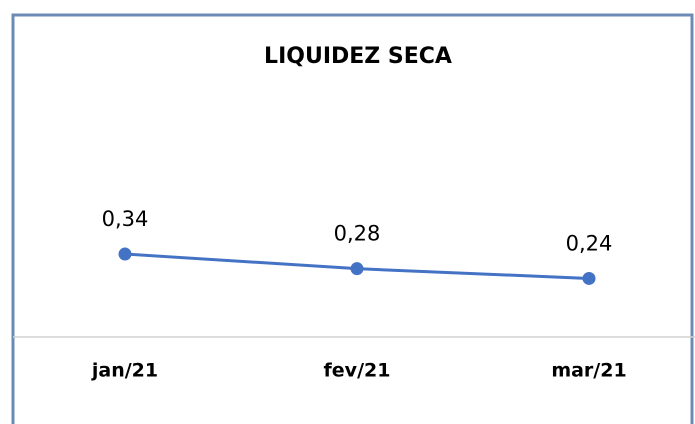 The image size is (695, 424). I want to click on data-label: 0,28, so click(357, 234).